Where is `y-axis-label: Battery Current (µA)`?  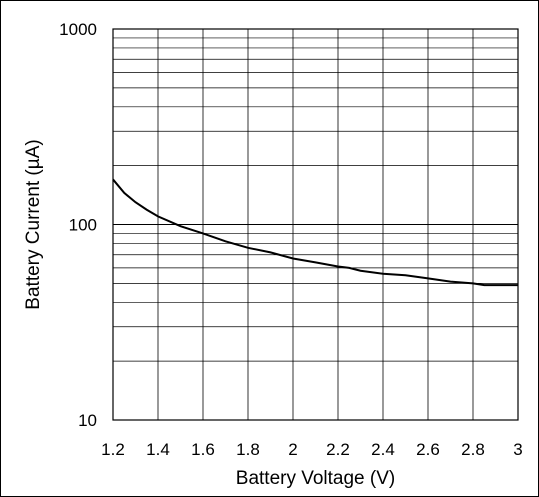
y-axis-label: Battery Current (µA) is located at coordinates (33, 224).